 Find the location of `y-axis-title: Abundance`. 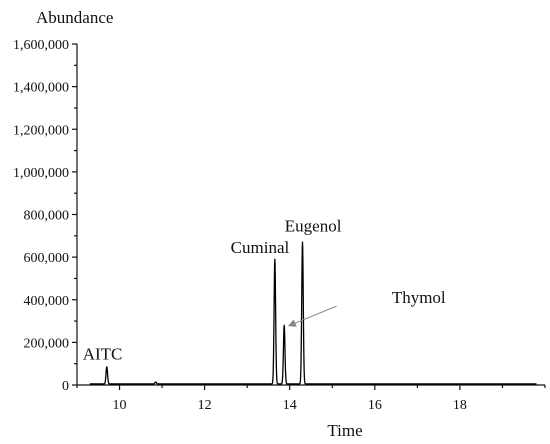

y-axis-title: Abundance is located at coordinates (74, 17).